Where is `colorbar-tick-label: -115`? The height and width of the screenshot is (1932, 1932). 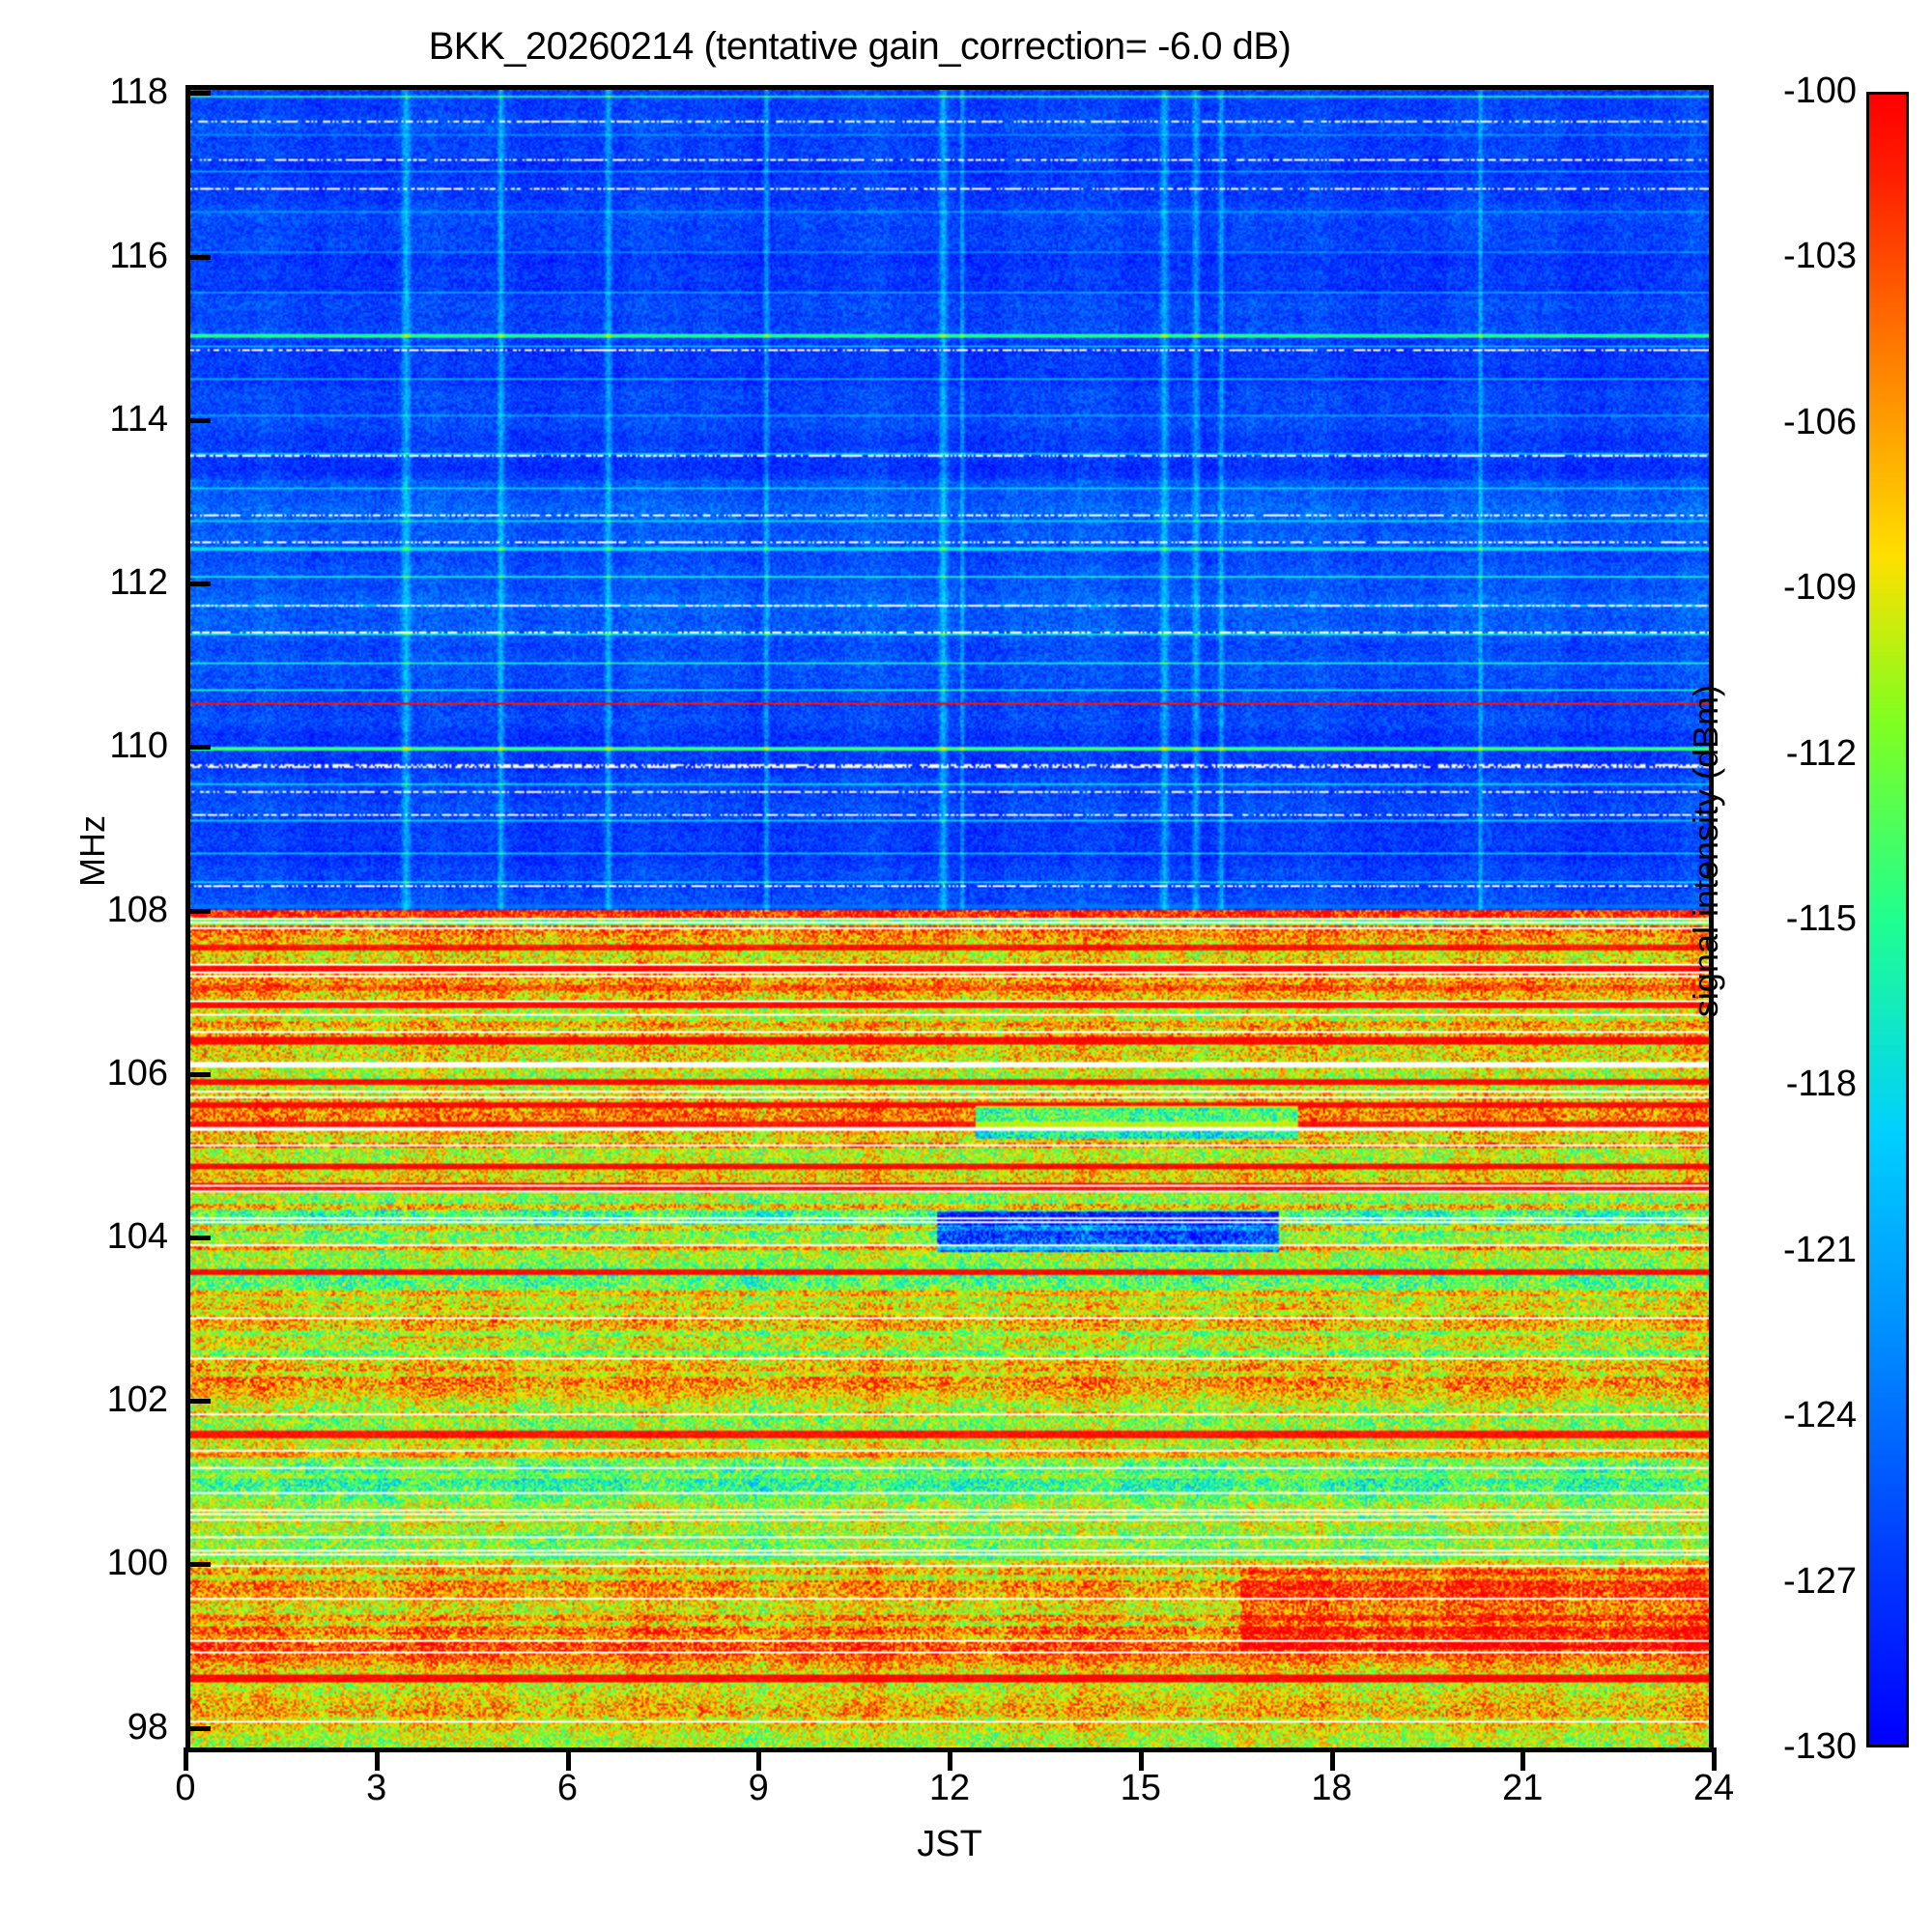 colorbar-tick-label: -115 is located at coordinates (1821, 918).